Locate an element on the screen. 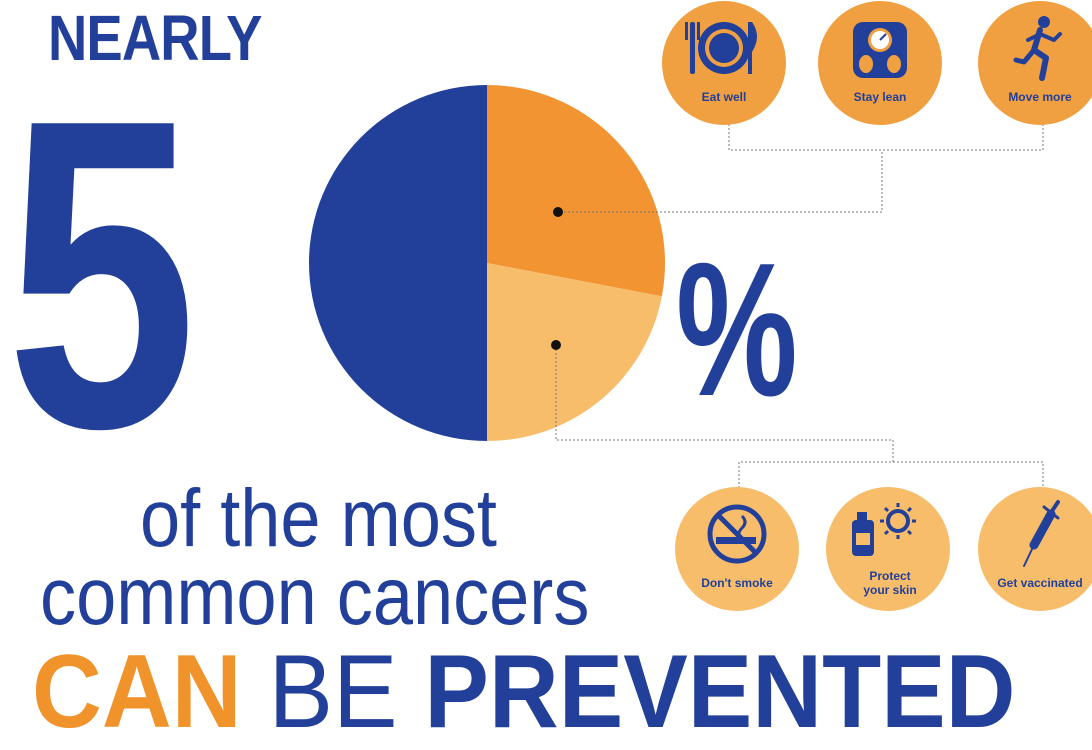 The width and height of the screenshot is (1092, 750). badge-get-vaccinated: Get vaccinated is located at coordinates (1035, 549).